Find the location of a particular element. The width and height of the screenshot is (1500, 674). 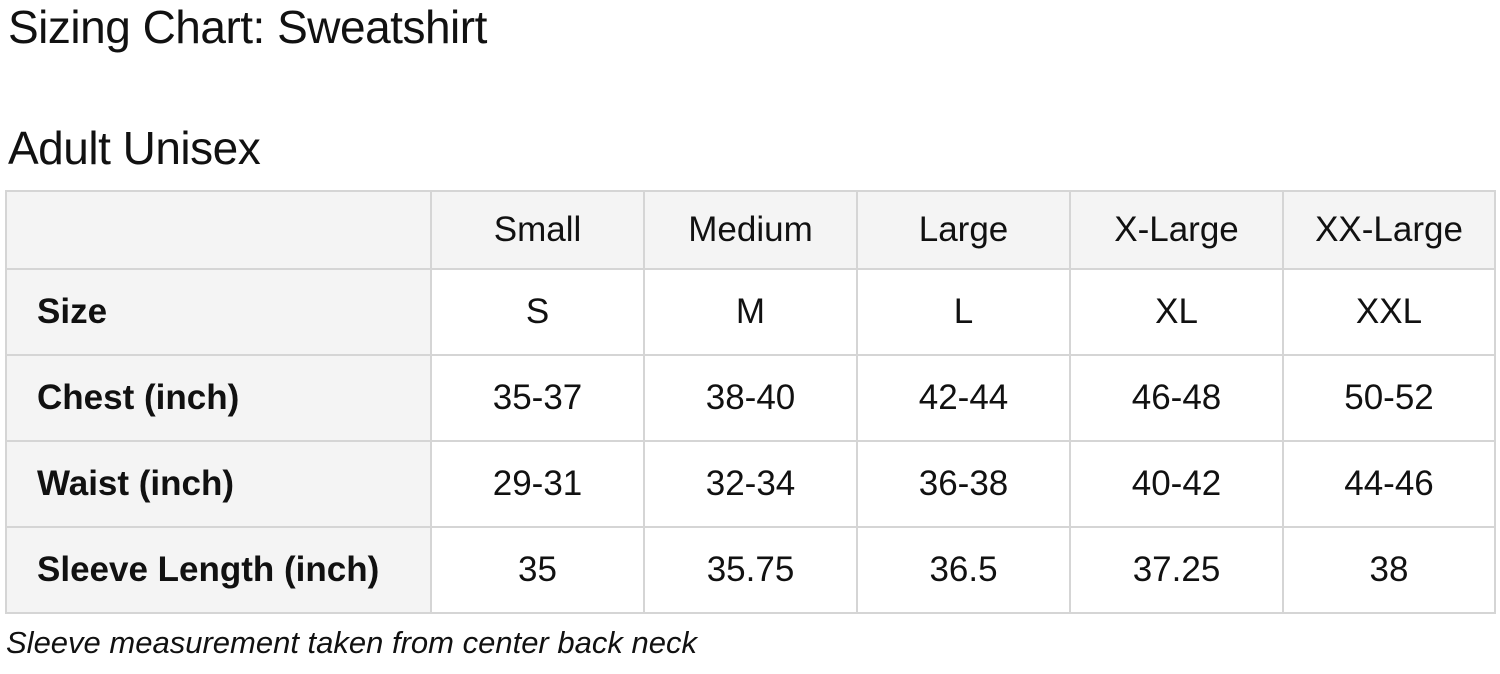

table-cell: 44-46 is located at coordinates (1389, 484).